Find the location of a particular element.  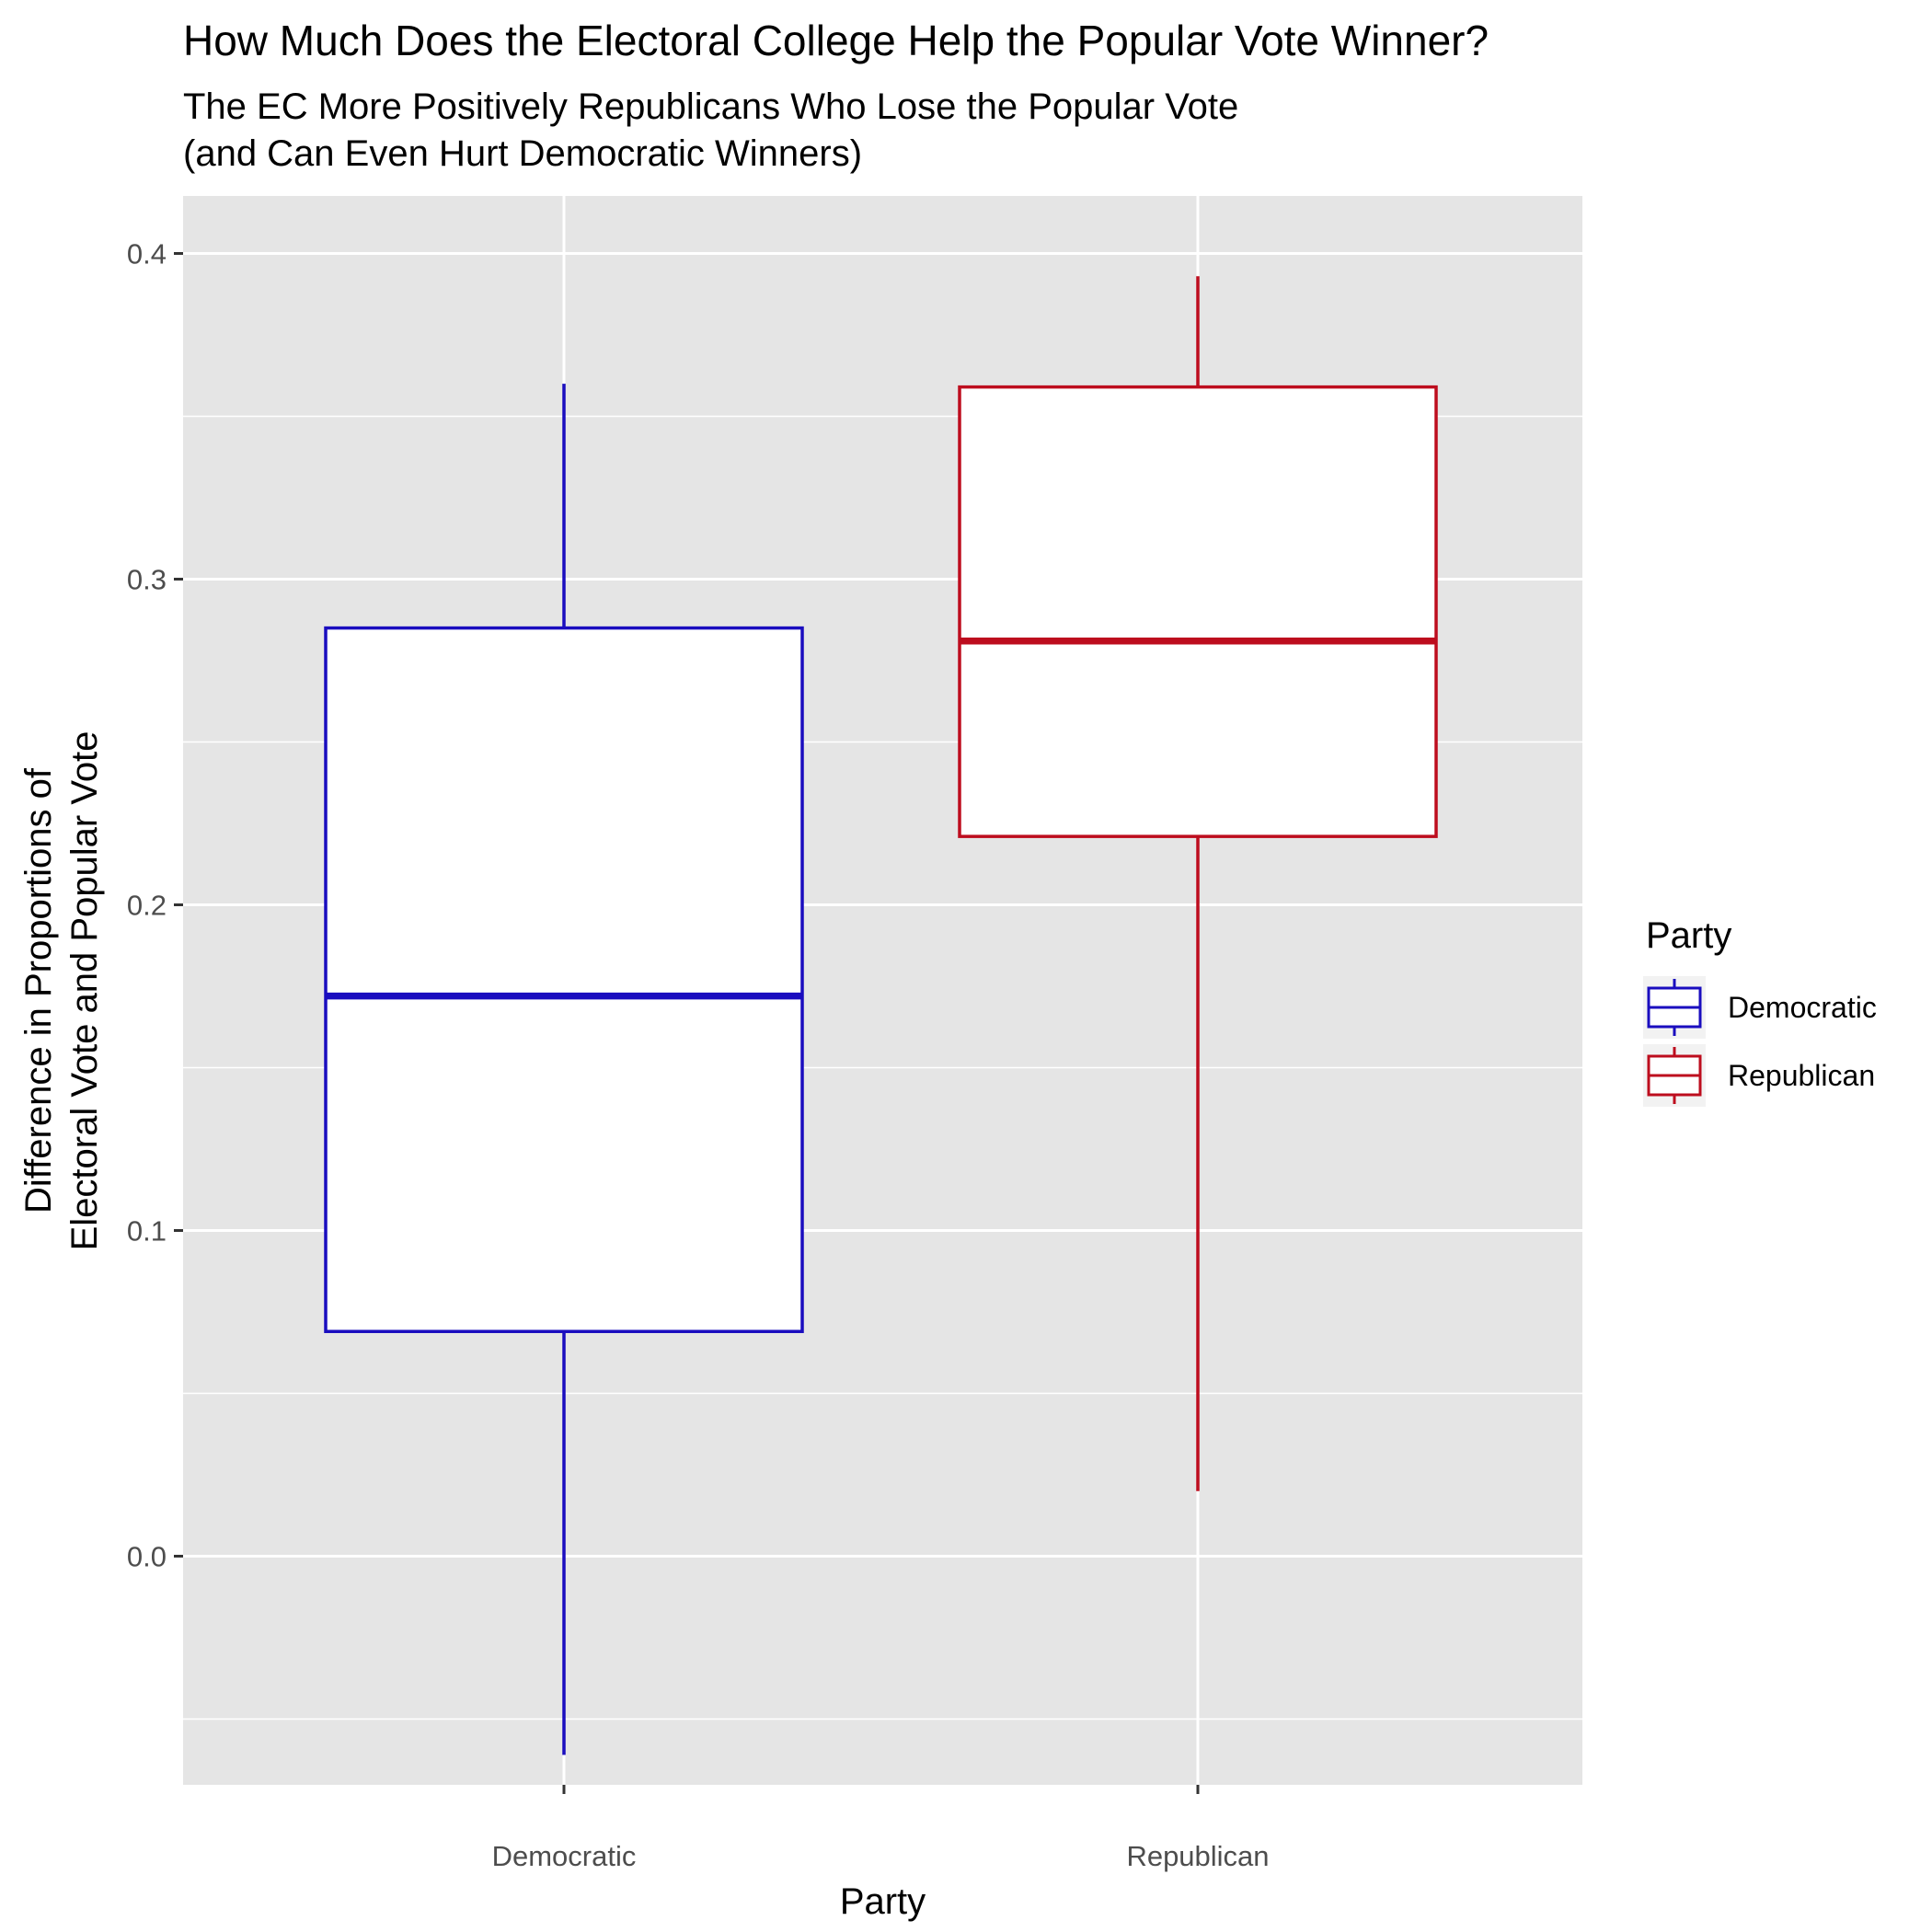

x-axis-title: Party is located at coordinates (883, 1901).